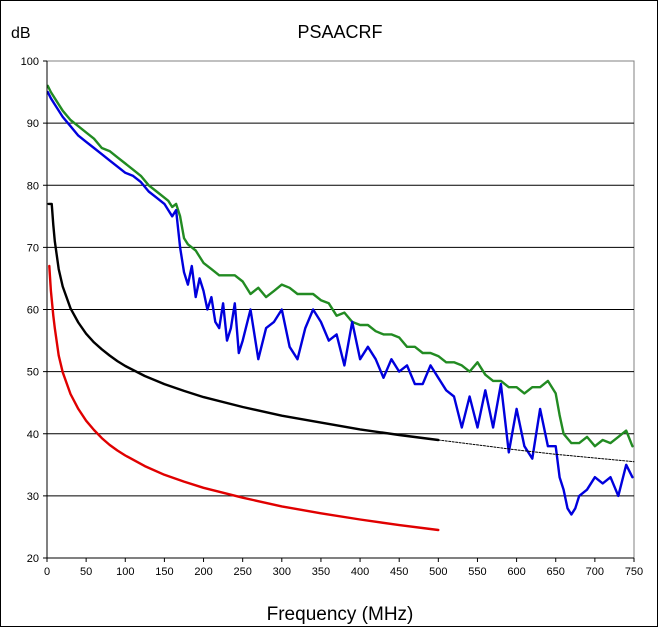 This screenshot has height=627, width=658. Describe the element at coordinates (86, 572) in the screenshot. I see `x-tick-label: 50` at that location.